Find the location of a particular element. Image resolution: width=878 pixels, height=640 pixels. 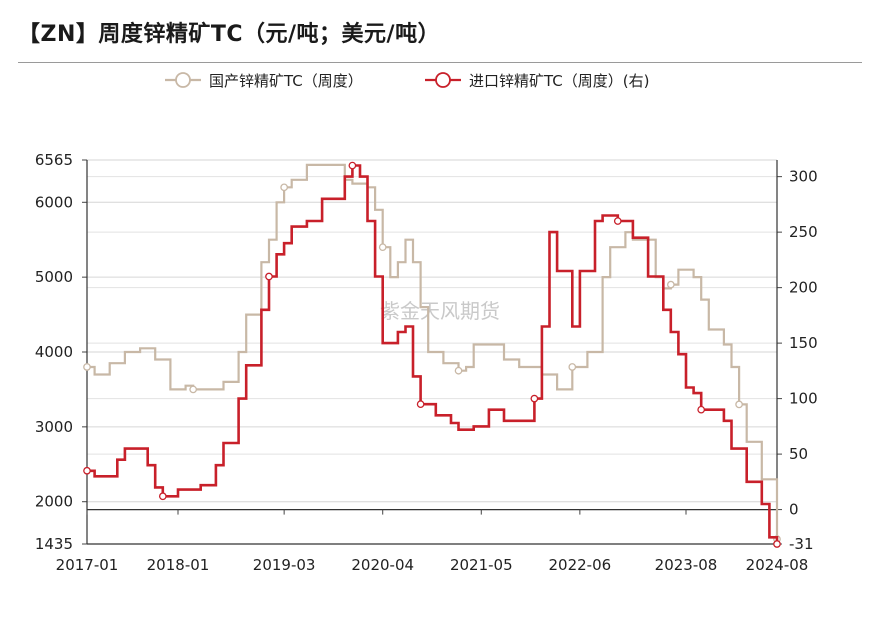

x-tick-label: 2017-01 is located at coordinates (87, 565).